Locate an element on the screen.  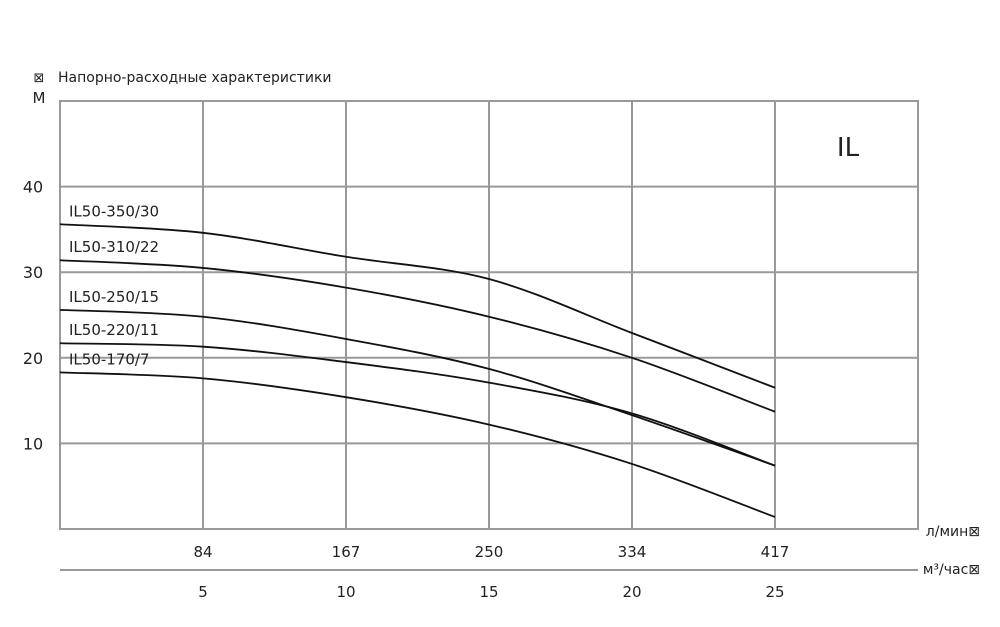
x-tick-label-lpm: 167 is located at coordinates (346, 552).